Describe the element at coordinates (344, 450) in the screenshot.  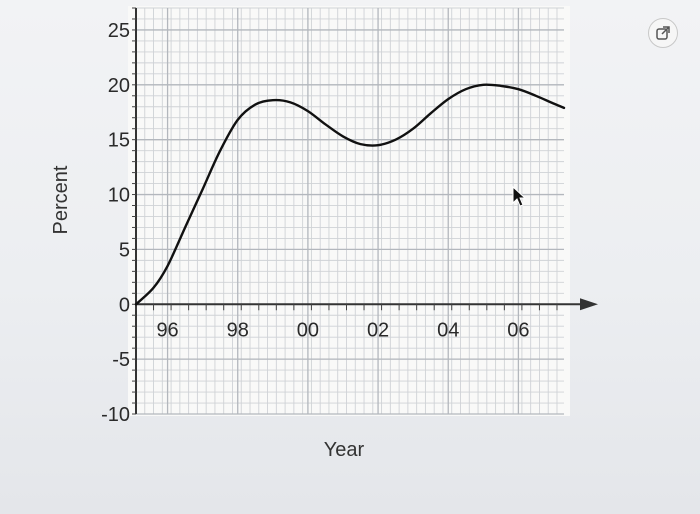
I see `x-axis-title: Year` at that location.